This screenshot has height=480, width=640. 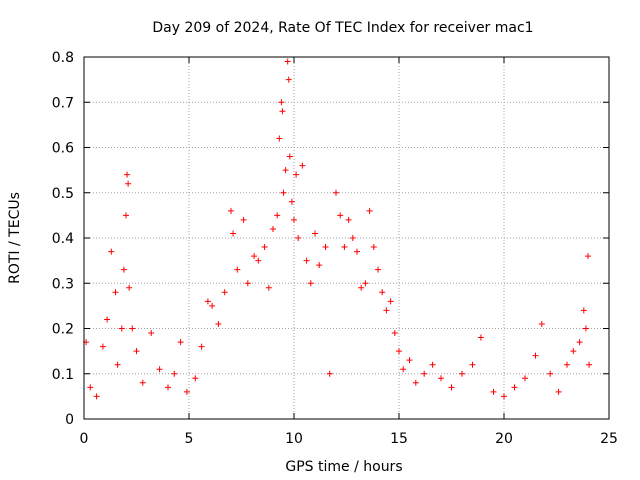 What do you see at coordinates (504, 439) in the screenshot?
I see `x-tick-label: 20` at bounding box center [504, 439].